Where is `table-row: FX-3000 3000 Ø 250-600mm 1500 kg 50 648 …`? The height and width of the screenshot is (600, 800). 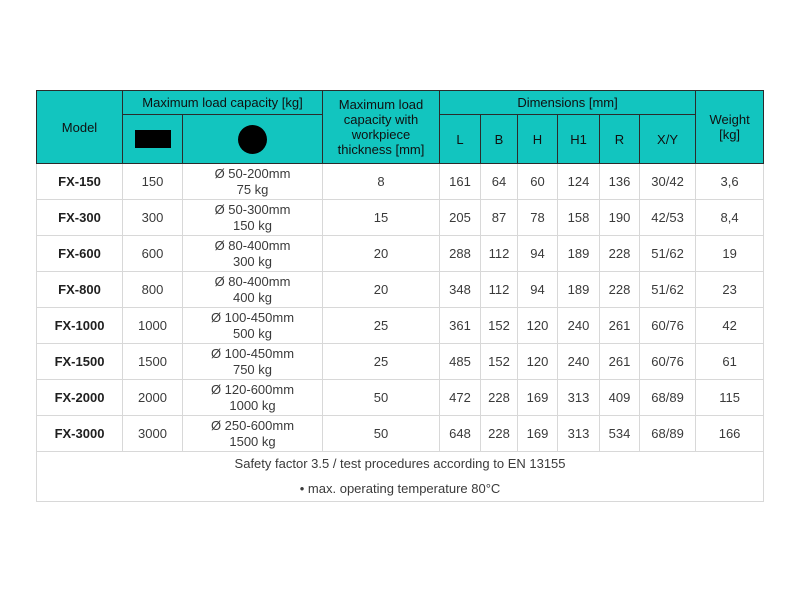
table-row: FX-3000 3000 Ø 250-600mm 1500 kg 50 648 … is located at coordinates (400, 433).